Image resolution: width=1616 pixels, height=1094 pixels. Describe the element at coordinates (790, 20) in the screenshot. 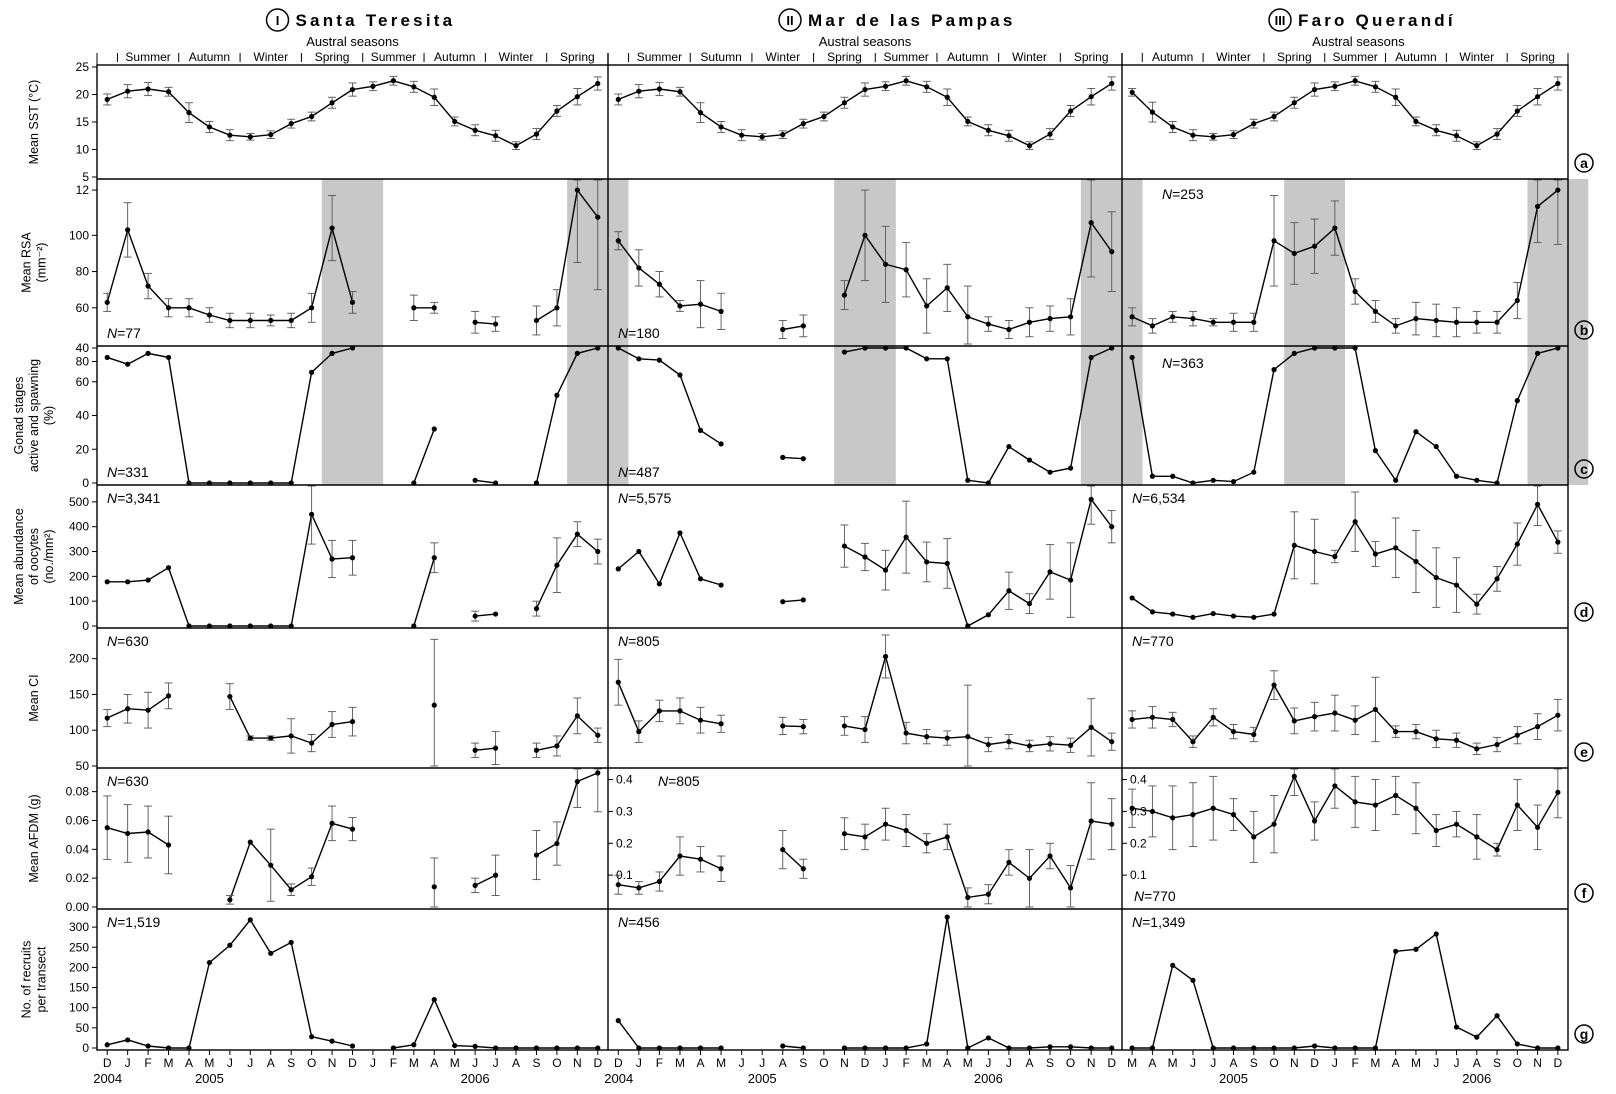

I see `panel-numeral-circle` at that location.